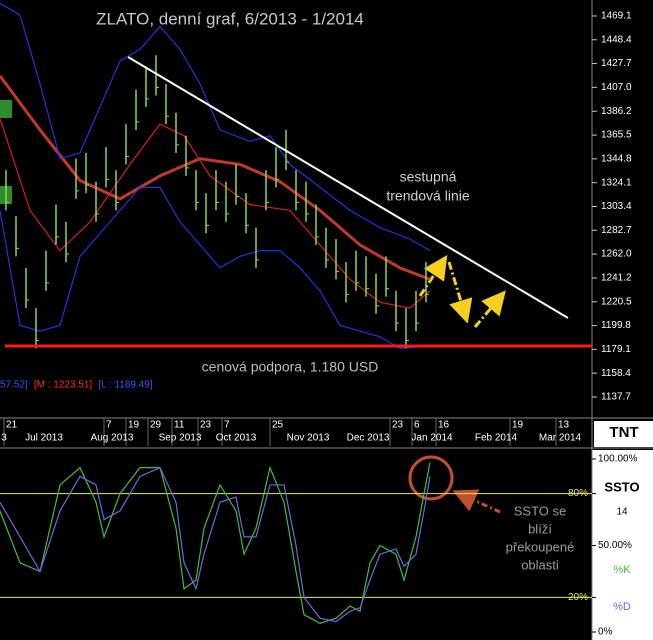  What do you see at coordinates (605, 632) in the screenshot?
I see `y-tick-label: 0%` at bounding box center [605, 632].